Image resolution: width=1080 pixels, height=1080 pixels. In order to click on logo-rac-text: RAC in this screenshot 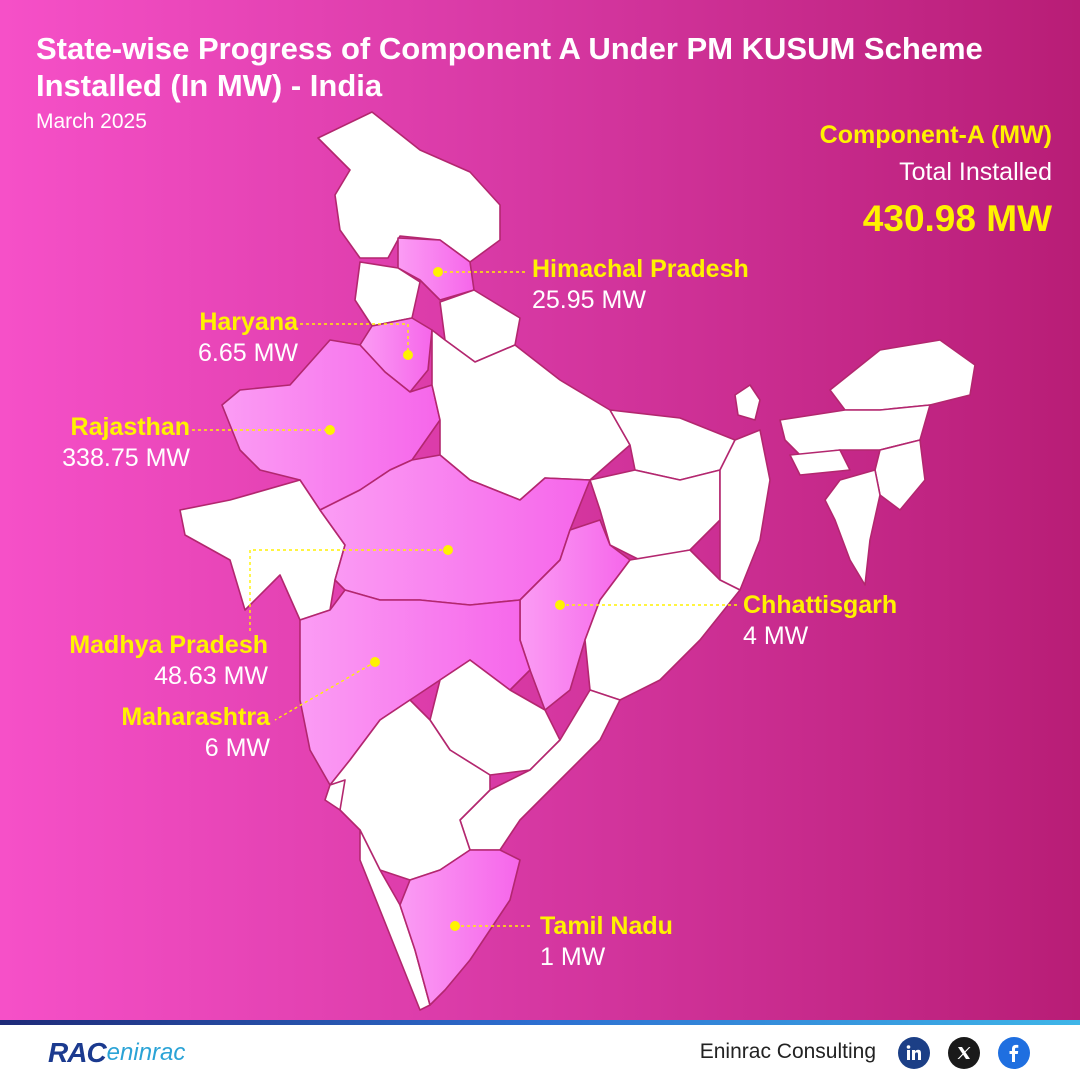, I will do `click(77, 1052)`.